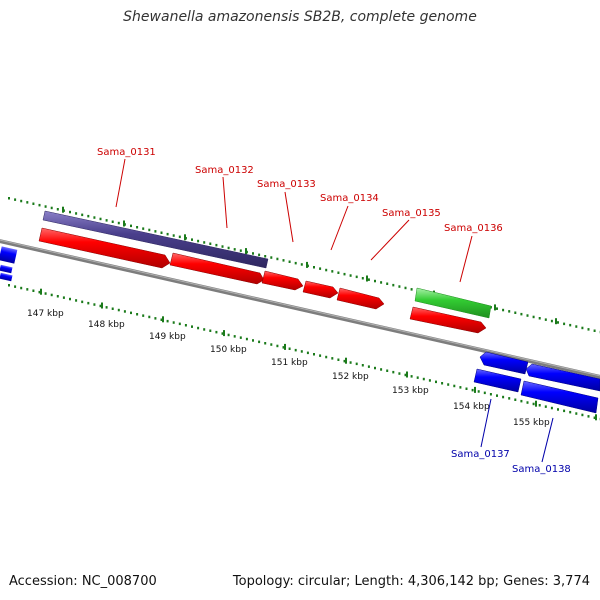  Describe the element at coordinates (480, 454) in the screenshot. I see `gene-label-sama-0137: Sama_0137` at that location.